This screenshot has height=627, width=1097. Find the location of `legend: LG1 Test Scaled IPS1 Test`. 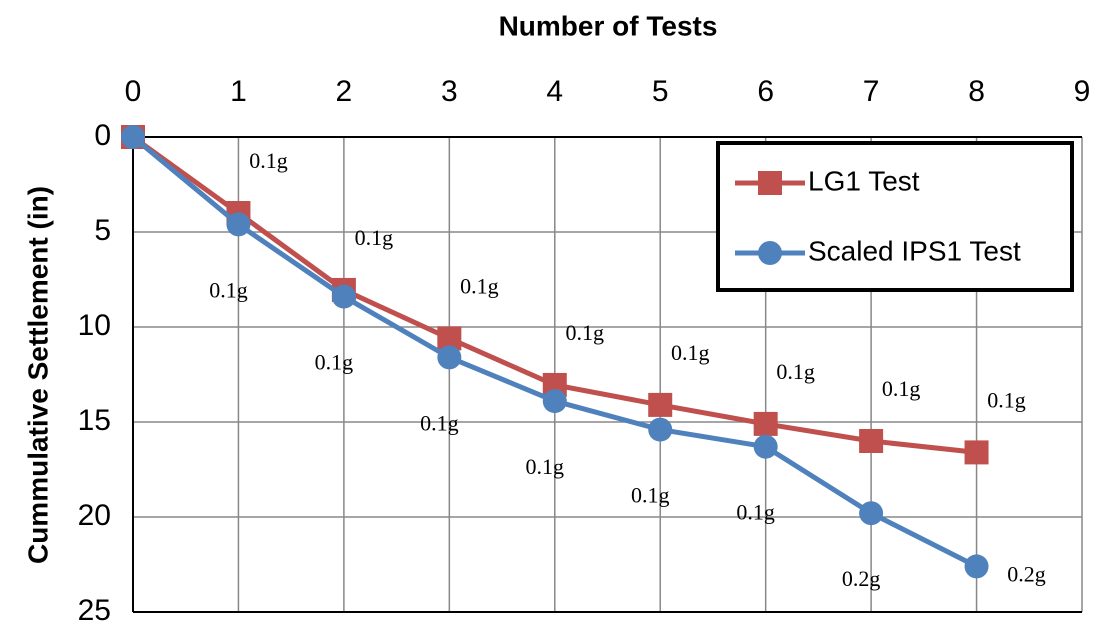

legend: LG1 Test Scaled IPS1 Test is located at coordinates (895, 216).